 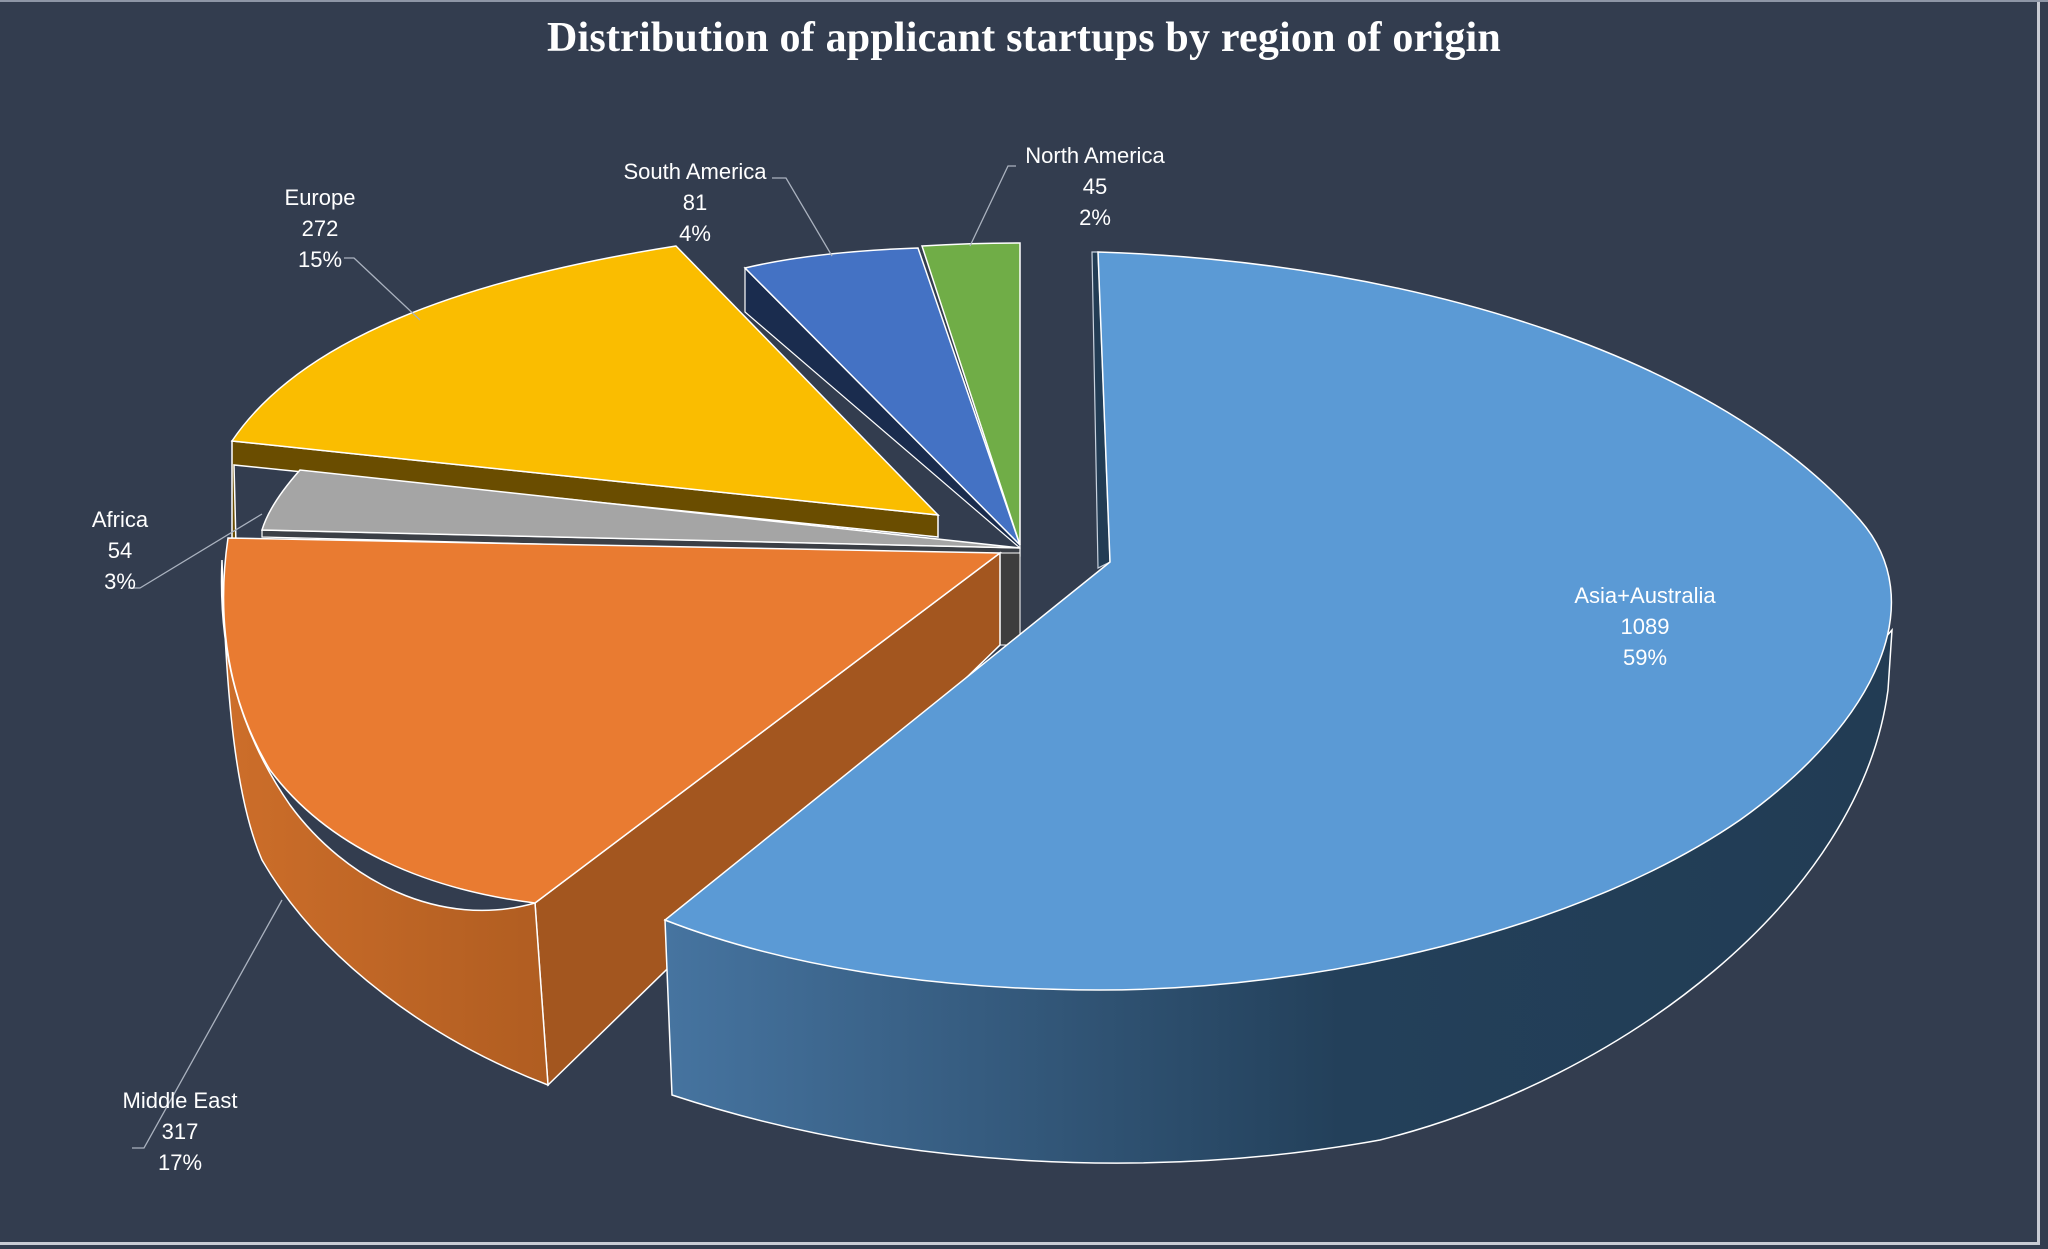 I want to click on label-europe: Europe 272 15%, so click(x=320, y=228).